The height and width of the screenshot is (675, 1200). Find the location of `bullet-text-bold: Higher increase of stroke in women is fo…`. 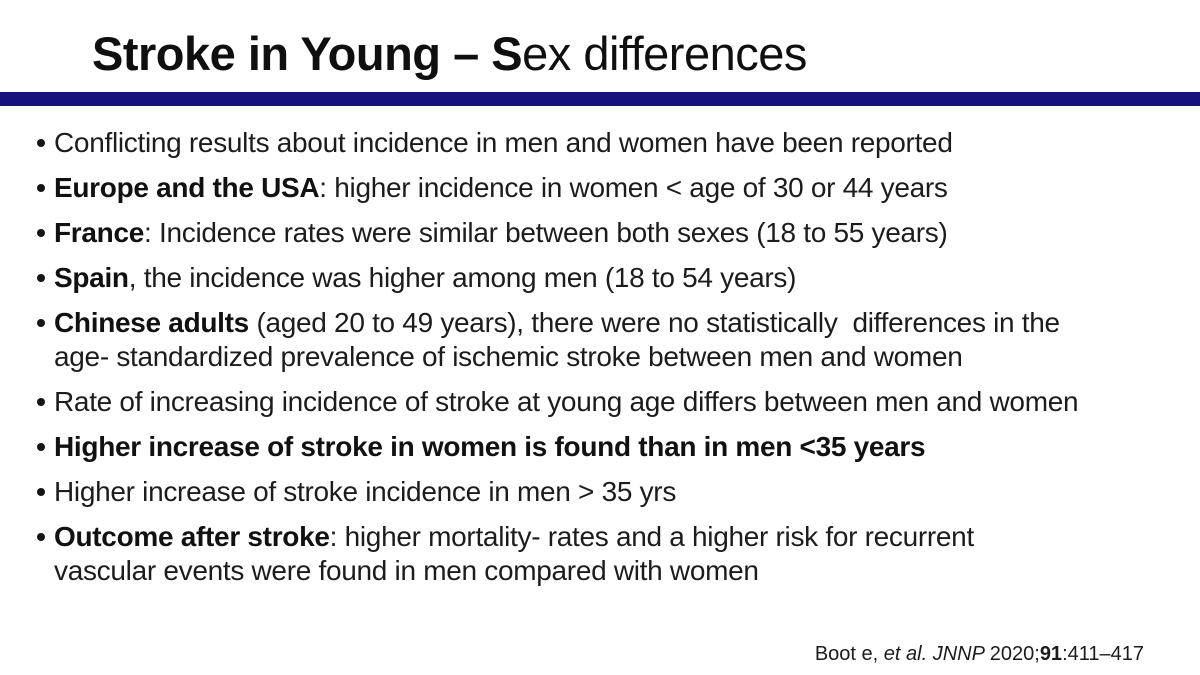

bullet-text-bold: Higher increase of stroke in women is fo… is located at coordinates (490, 446).